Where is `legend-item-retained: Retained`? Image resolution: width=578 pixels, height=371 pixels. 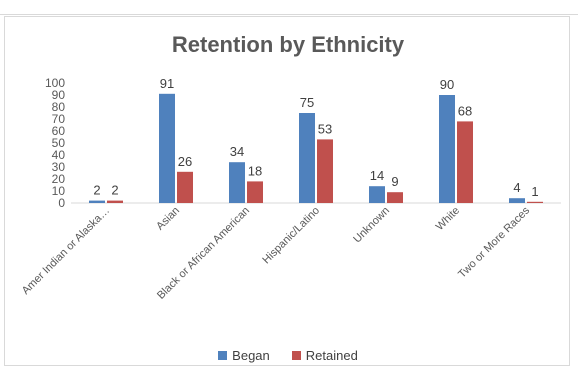 legend-item-retained: Retained is located at coordinates (324, 355).